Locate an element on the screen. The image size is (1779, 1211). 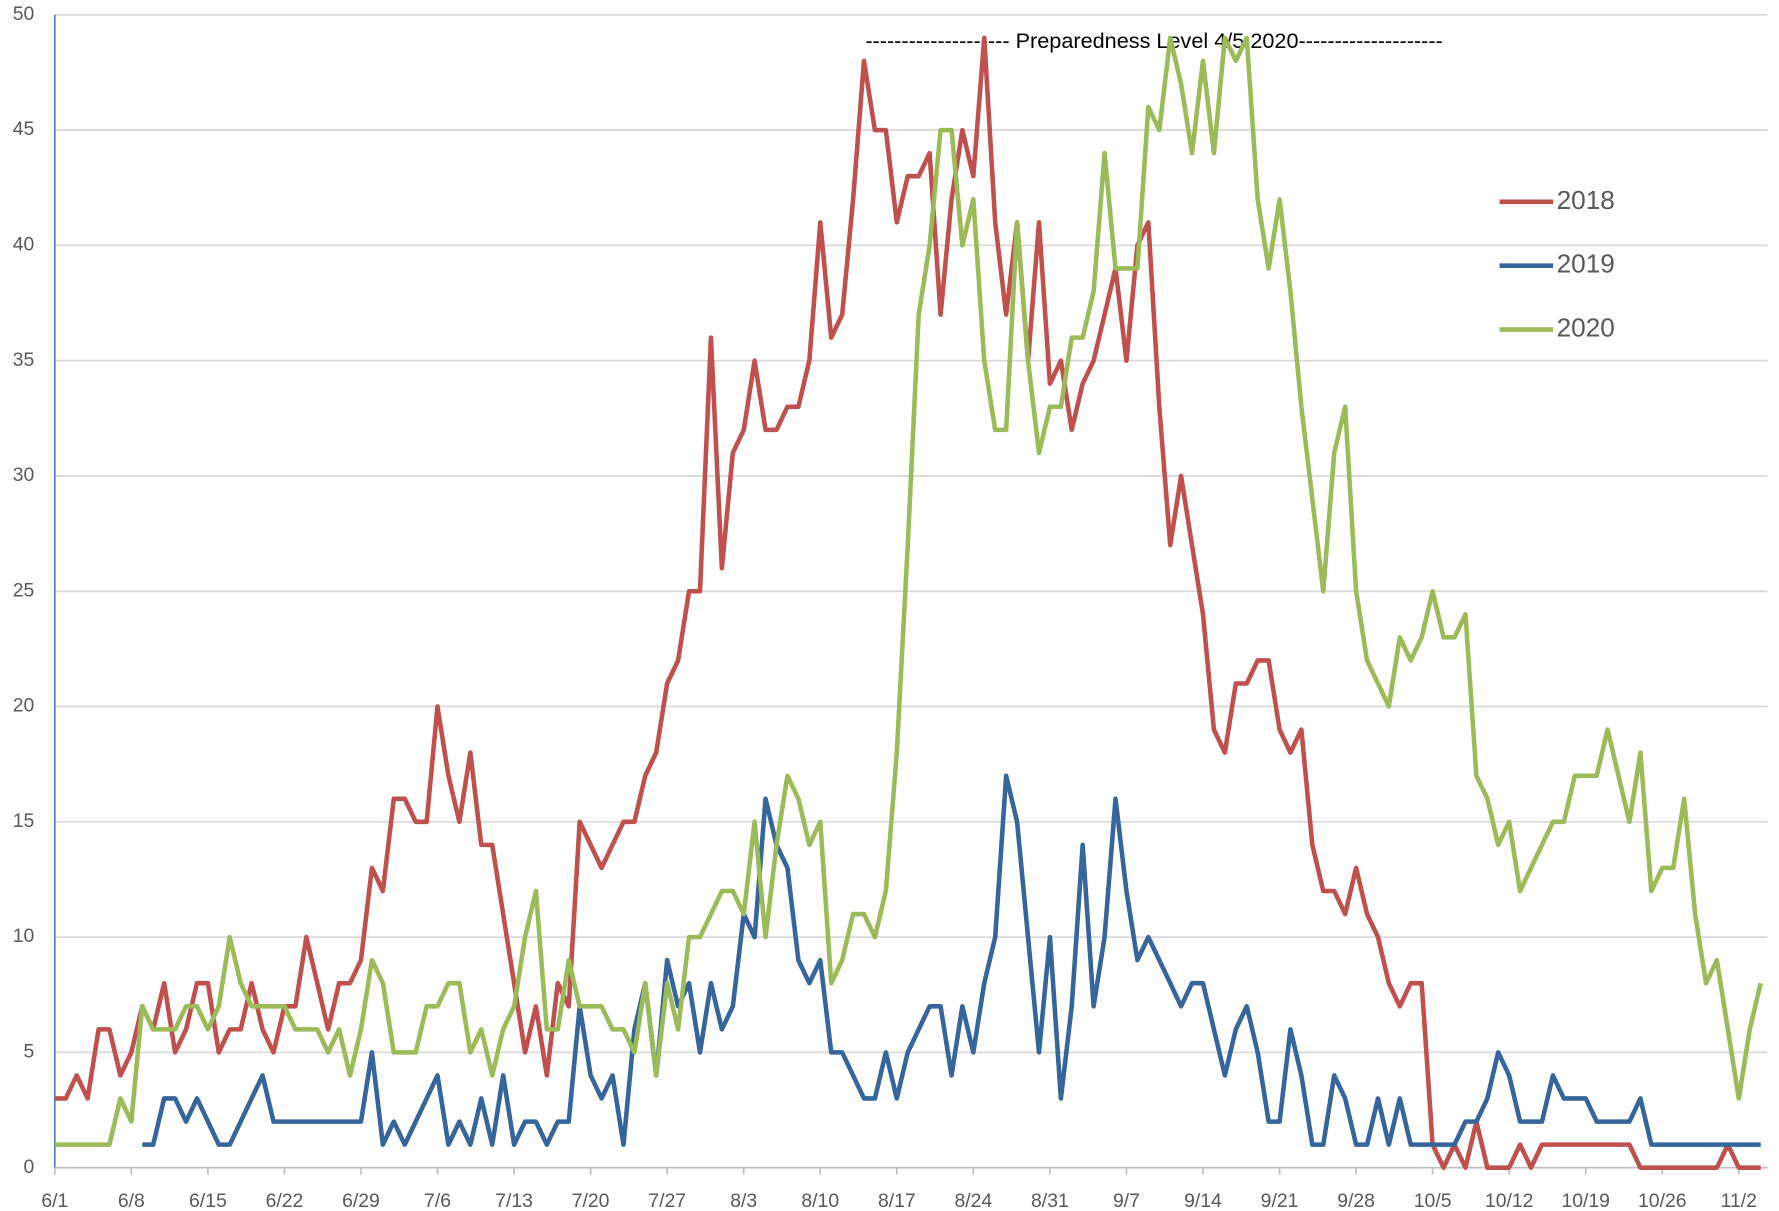
y-tick-label: 0 is located at coordinates (28, 1167).